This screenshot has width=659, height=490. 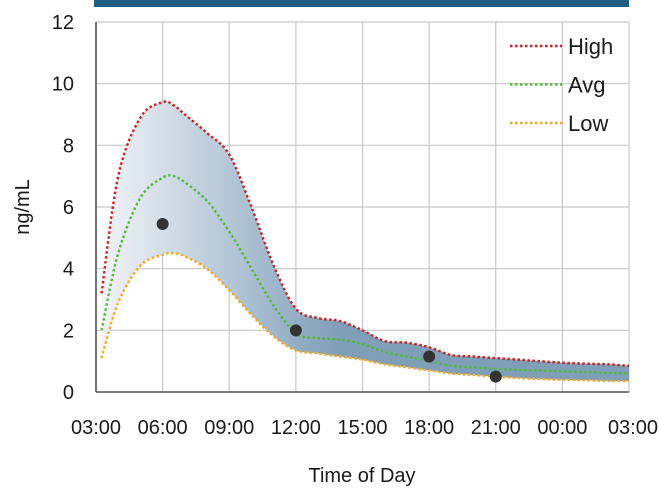 I want to click on x-tick-label: 00:00, so click(x=562, y=428).